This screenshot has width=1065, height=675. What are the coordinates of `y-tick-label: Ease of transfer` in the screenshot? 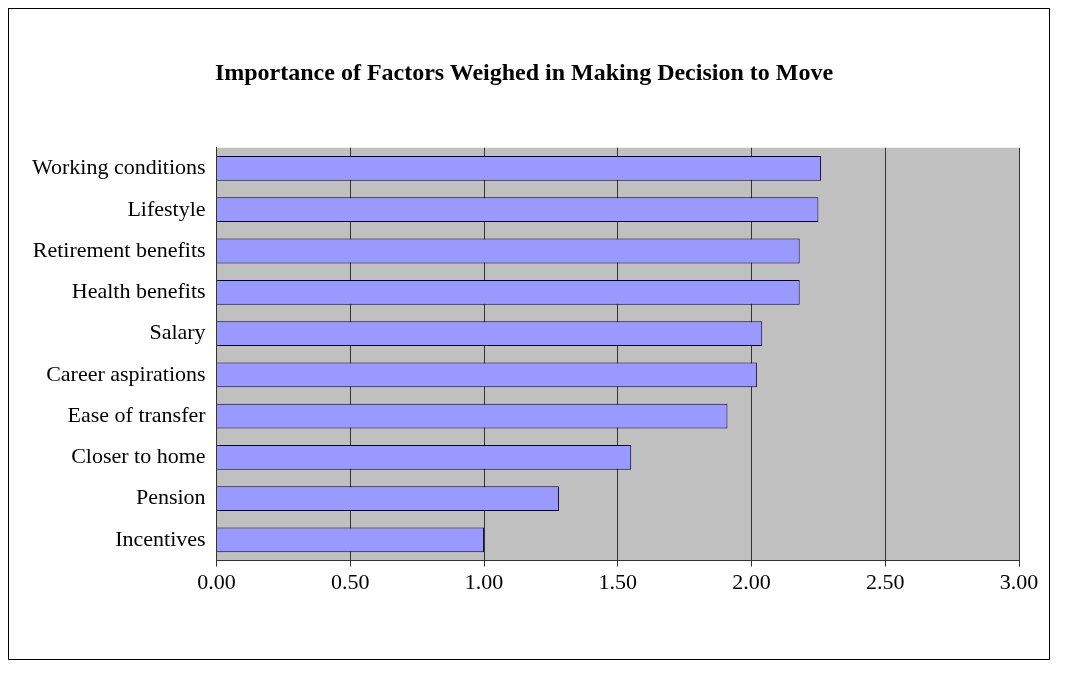 It's located at (137, 414).